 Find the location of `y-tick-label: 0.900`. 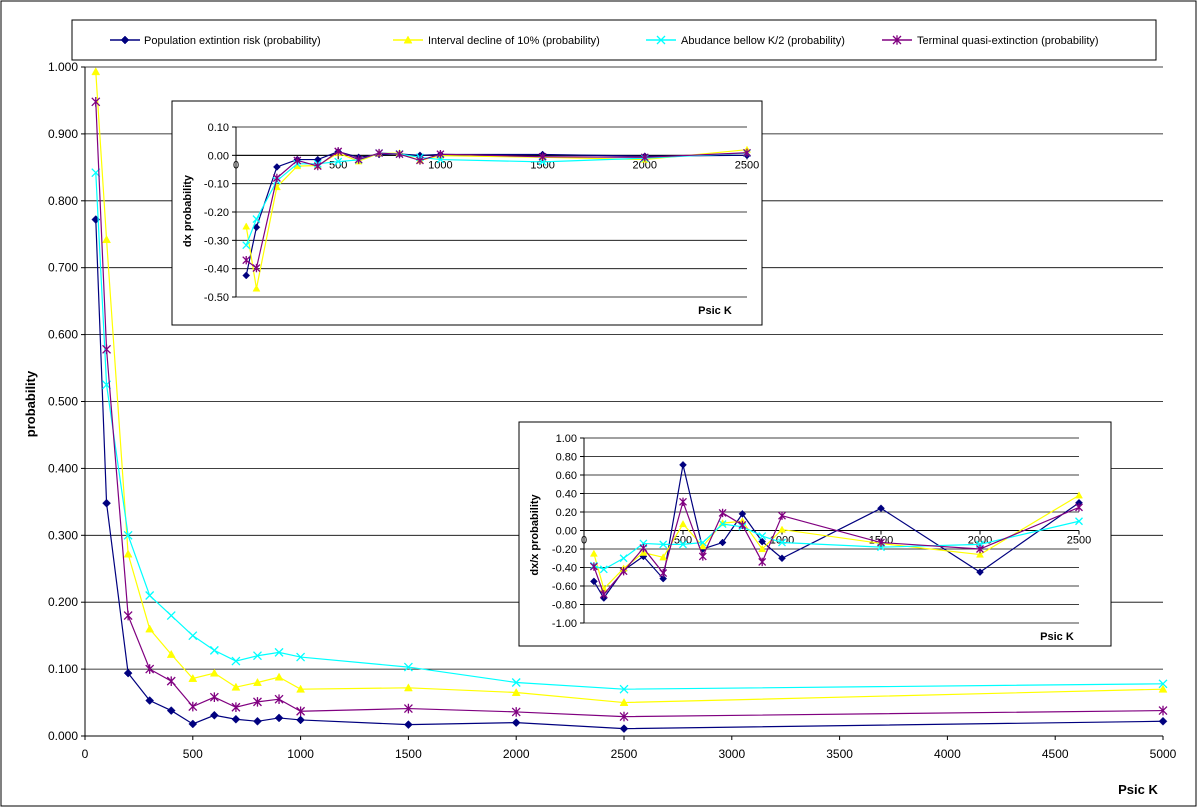

y-tick-label: 0.900 is located at coordinates (63, 134).